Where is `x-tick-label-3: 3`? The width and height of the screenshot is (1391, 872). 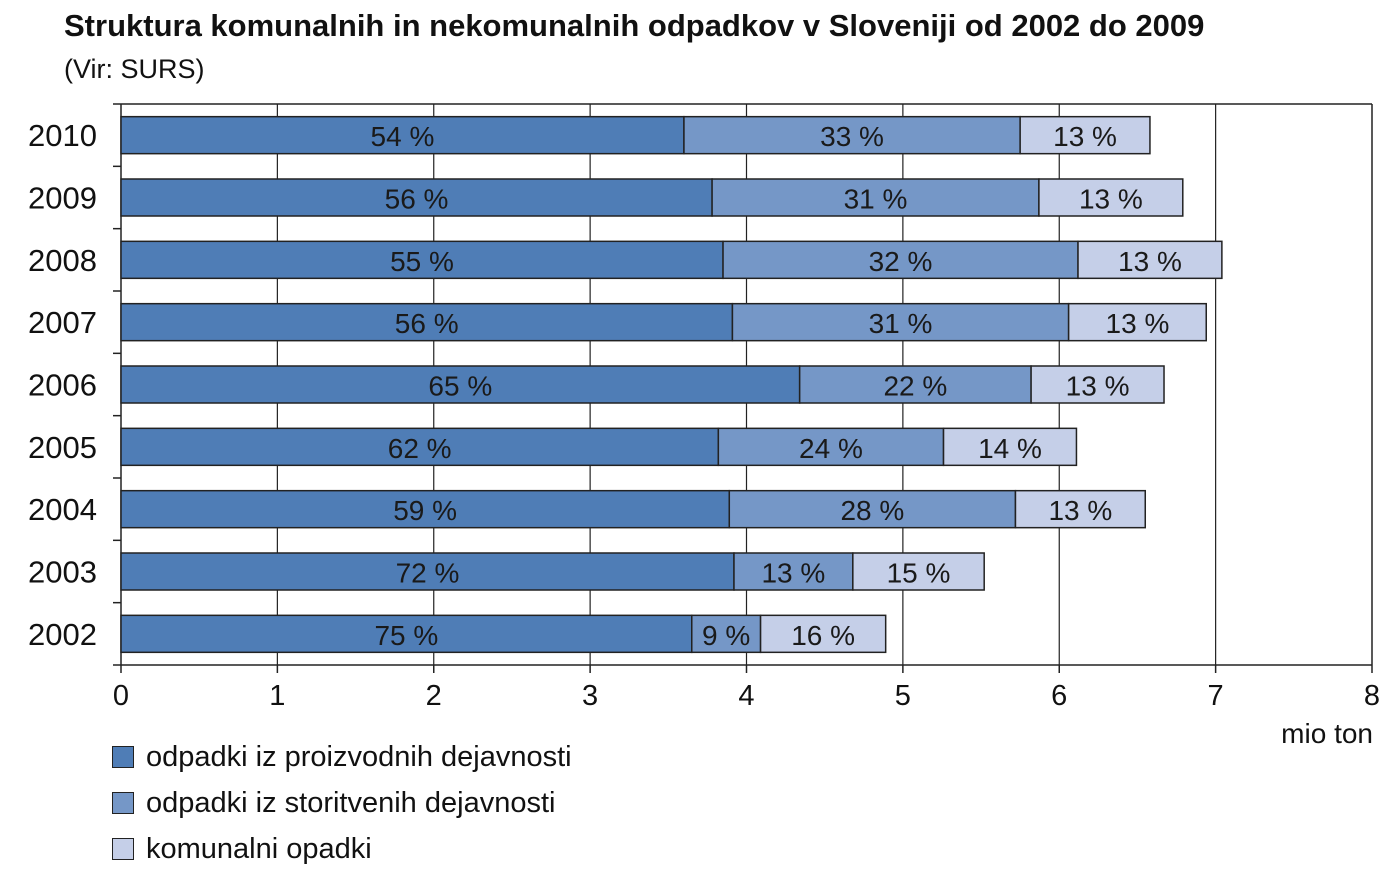 x-tick-label-3: 3 is located at coordinates (590, 696).